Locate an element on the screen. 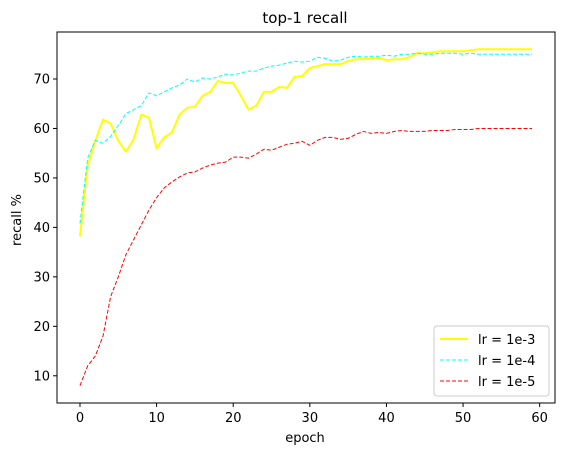 This screenshot has width=562, height=455. y-tick-label: 50 is located at coordinates (41, 178).